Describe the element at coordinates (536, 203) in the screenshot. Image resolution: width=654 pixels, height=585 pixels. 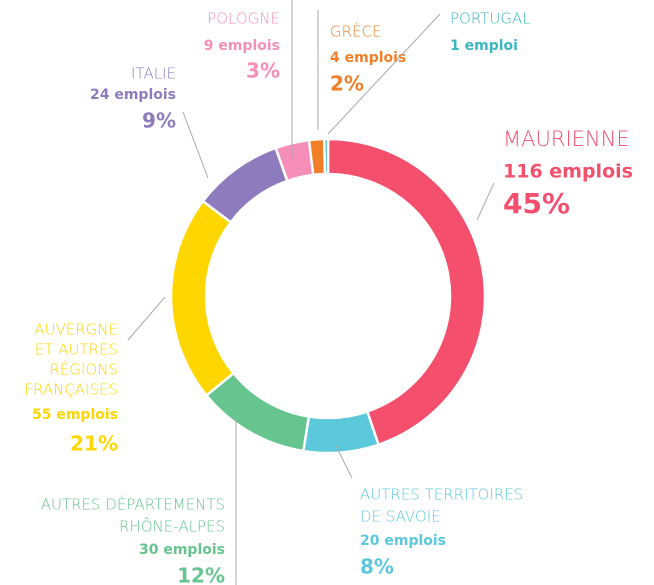
I see `percent-label: 45%` at that location.